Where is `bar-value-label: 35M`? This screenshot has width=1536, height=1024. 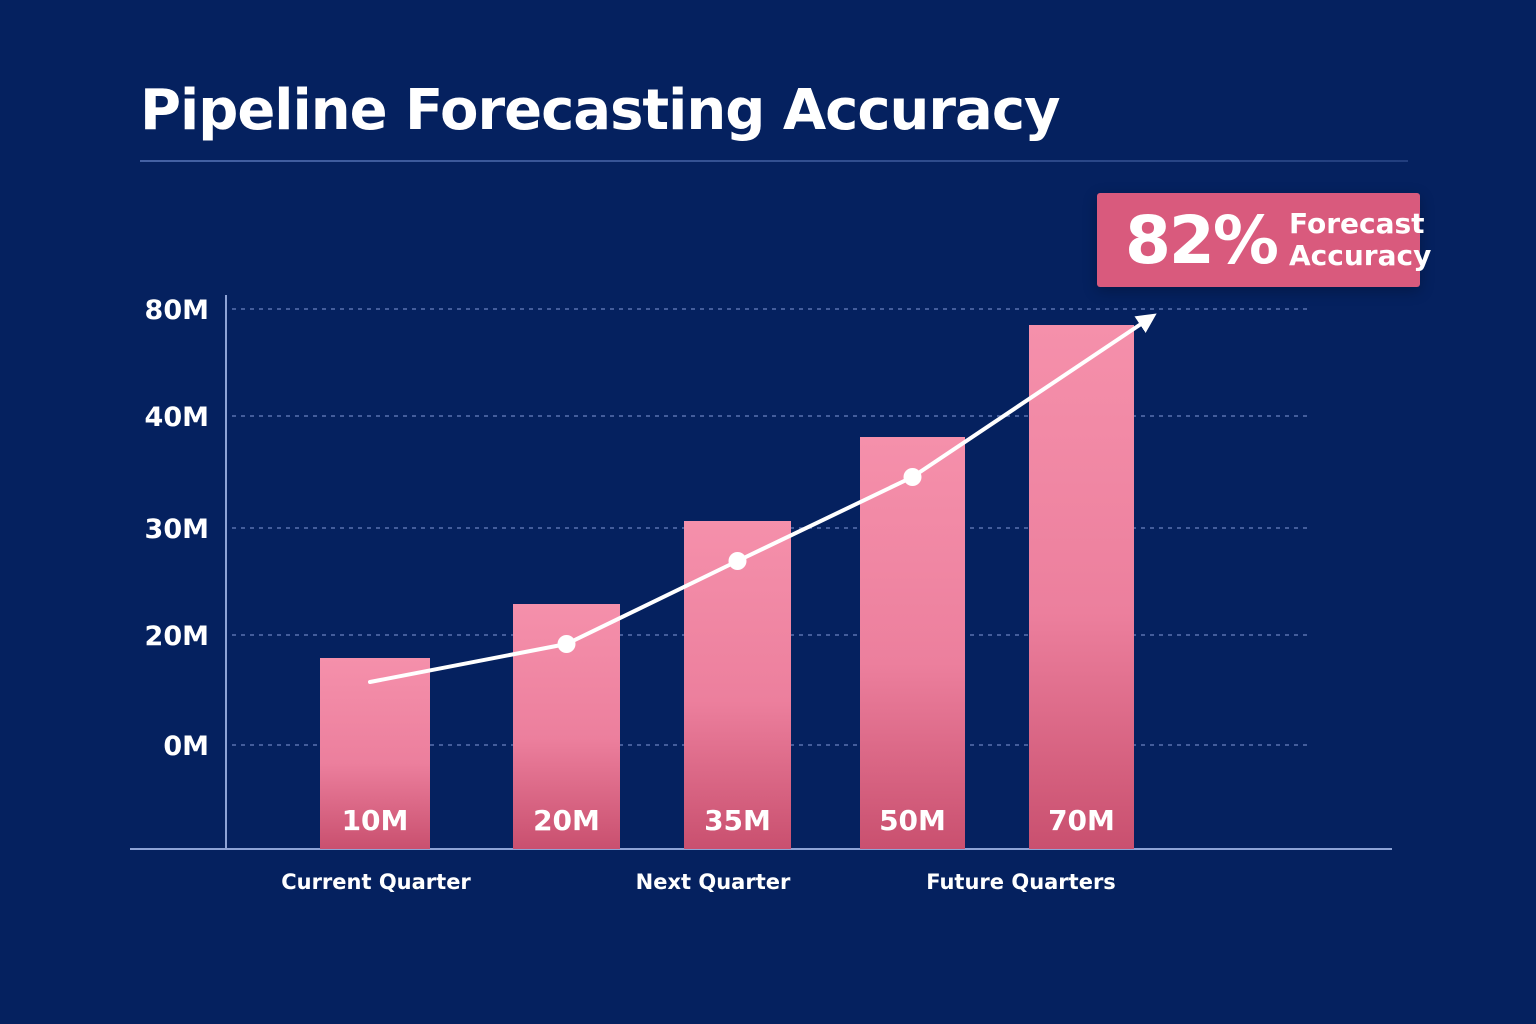 bar-value-label: 35M is located at coordinates (737, 820).